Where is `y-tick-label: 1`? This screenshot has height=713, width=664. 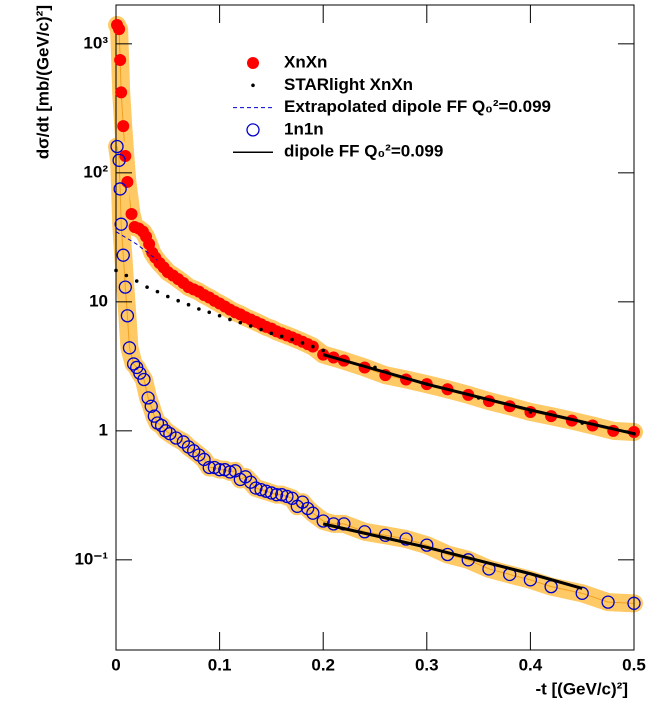
y-tick-label: 1 is located at coordinates (103, 429).